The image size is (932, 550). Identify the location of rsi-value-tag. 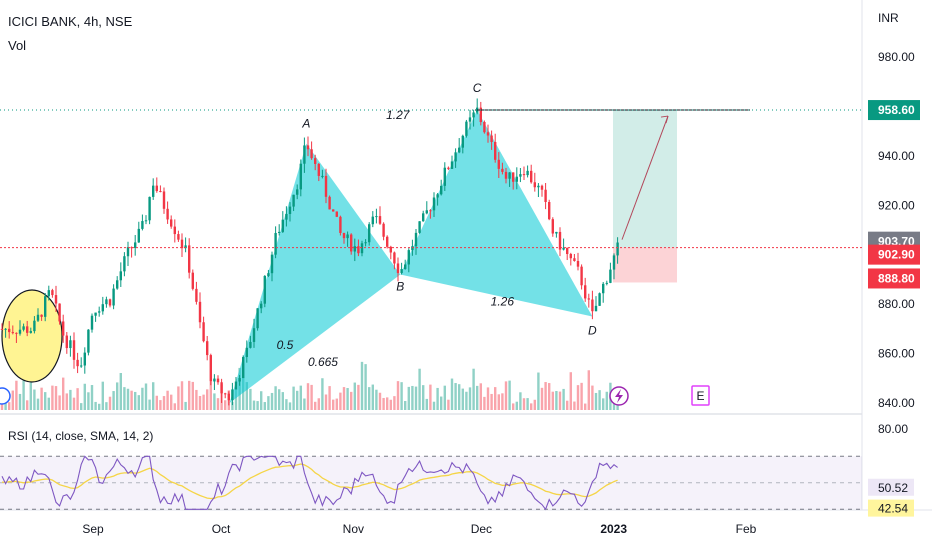
(891, 508).